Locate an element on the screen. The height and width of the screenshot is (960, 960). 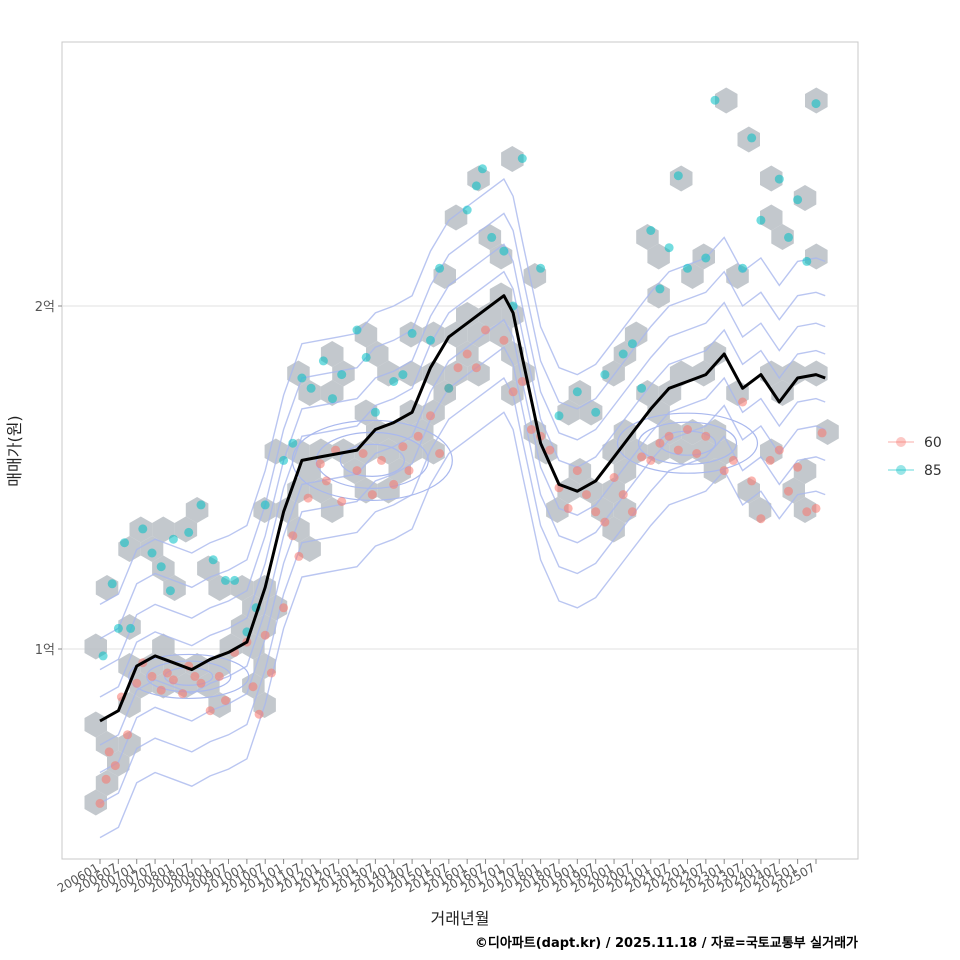
y-axis-title: 매매가(원) is located at coordinates (14, 450).